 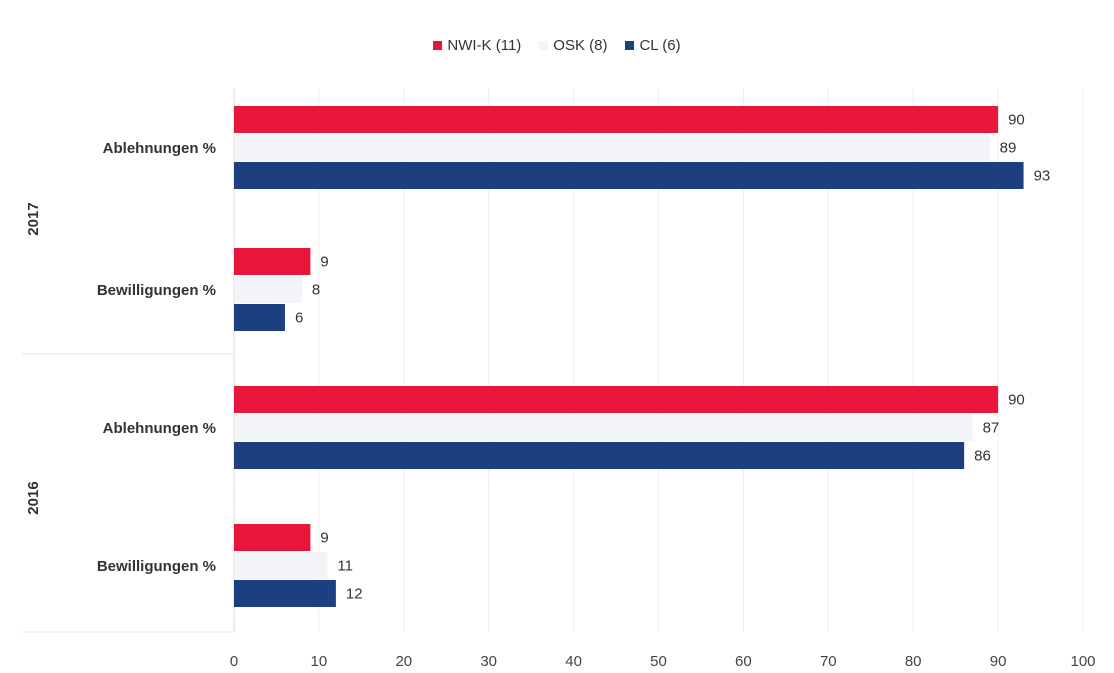 I want to click on data-label: 8, so click(x=316, y=290).